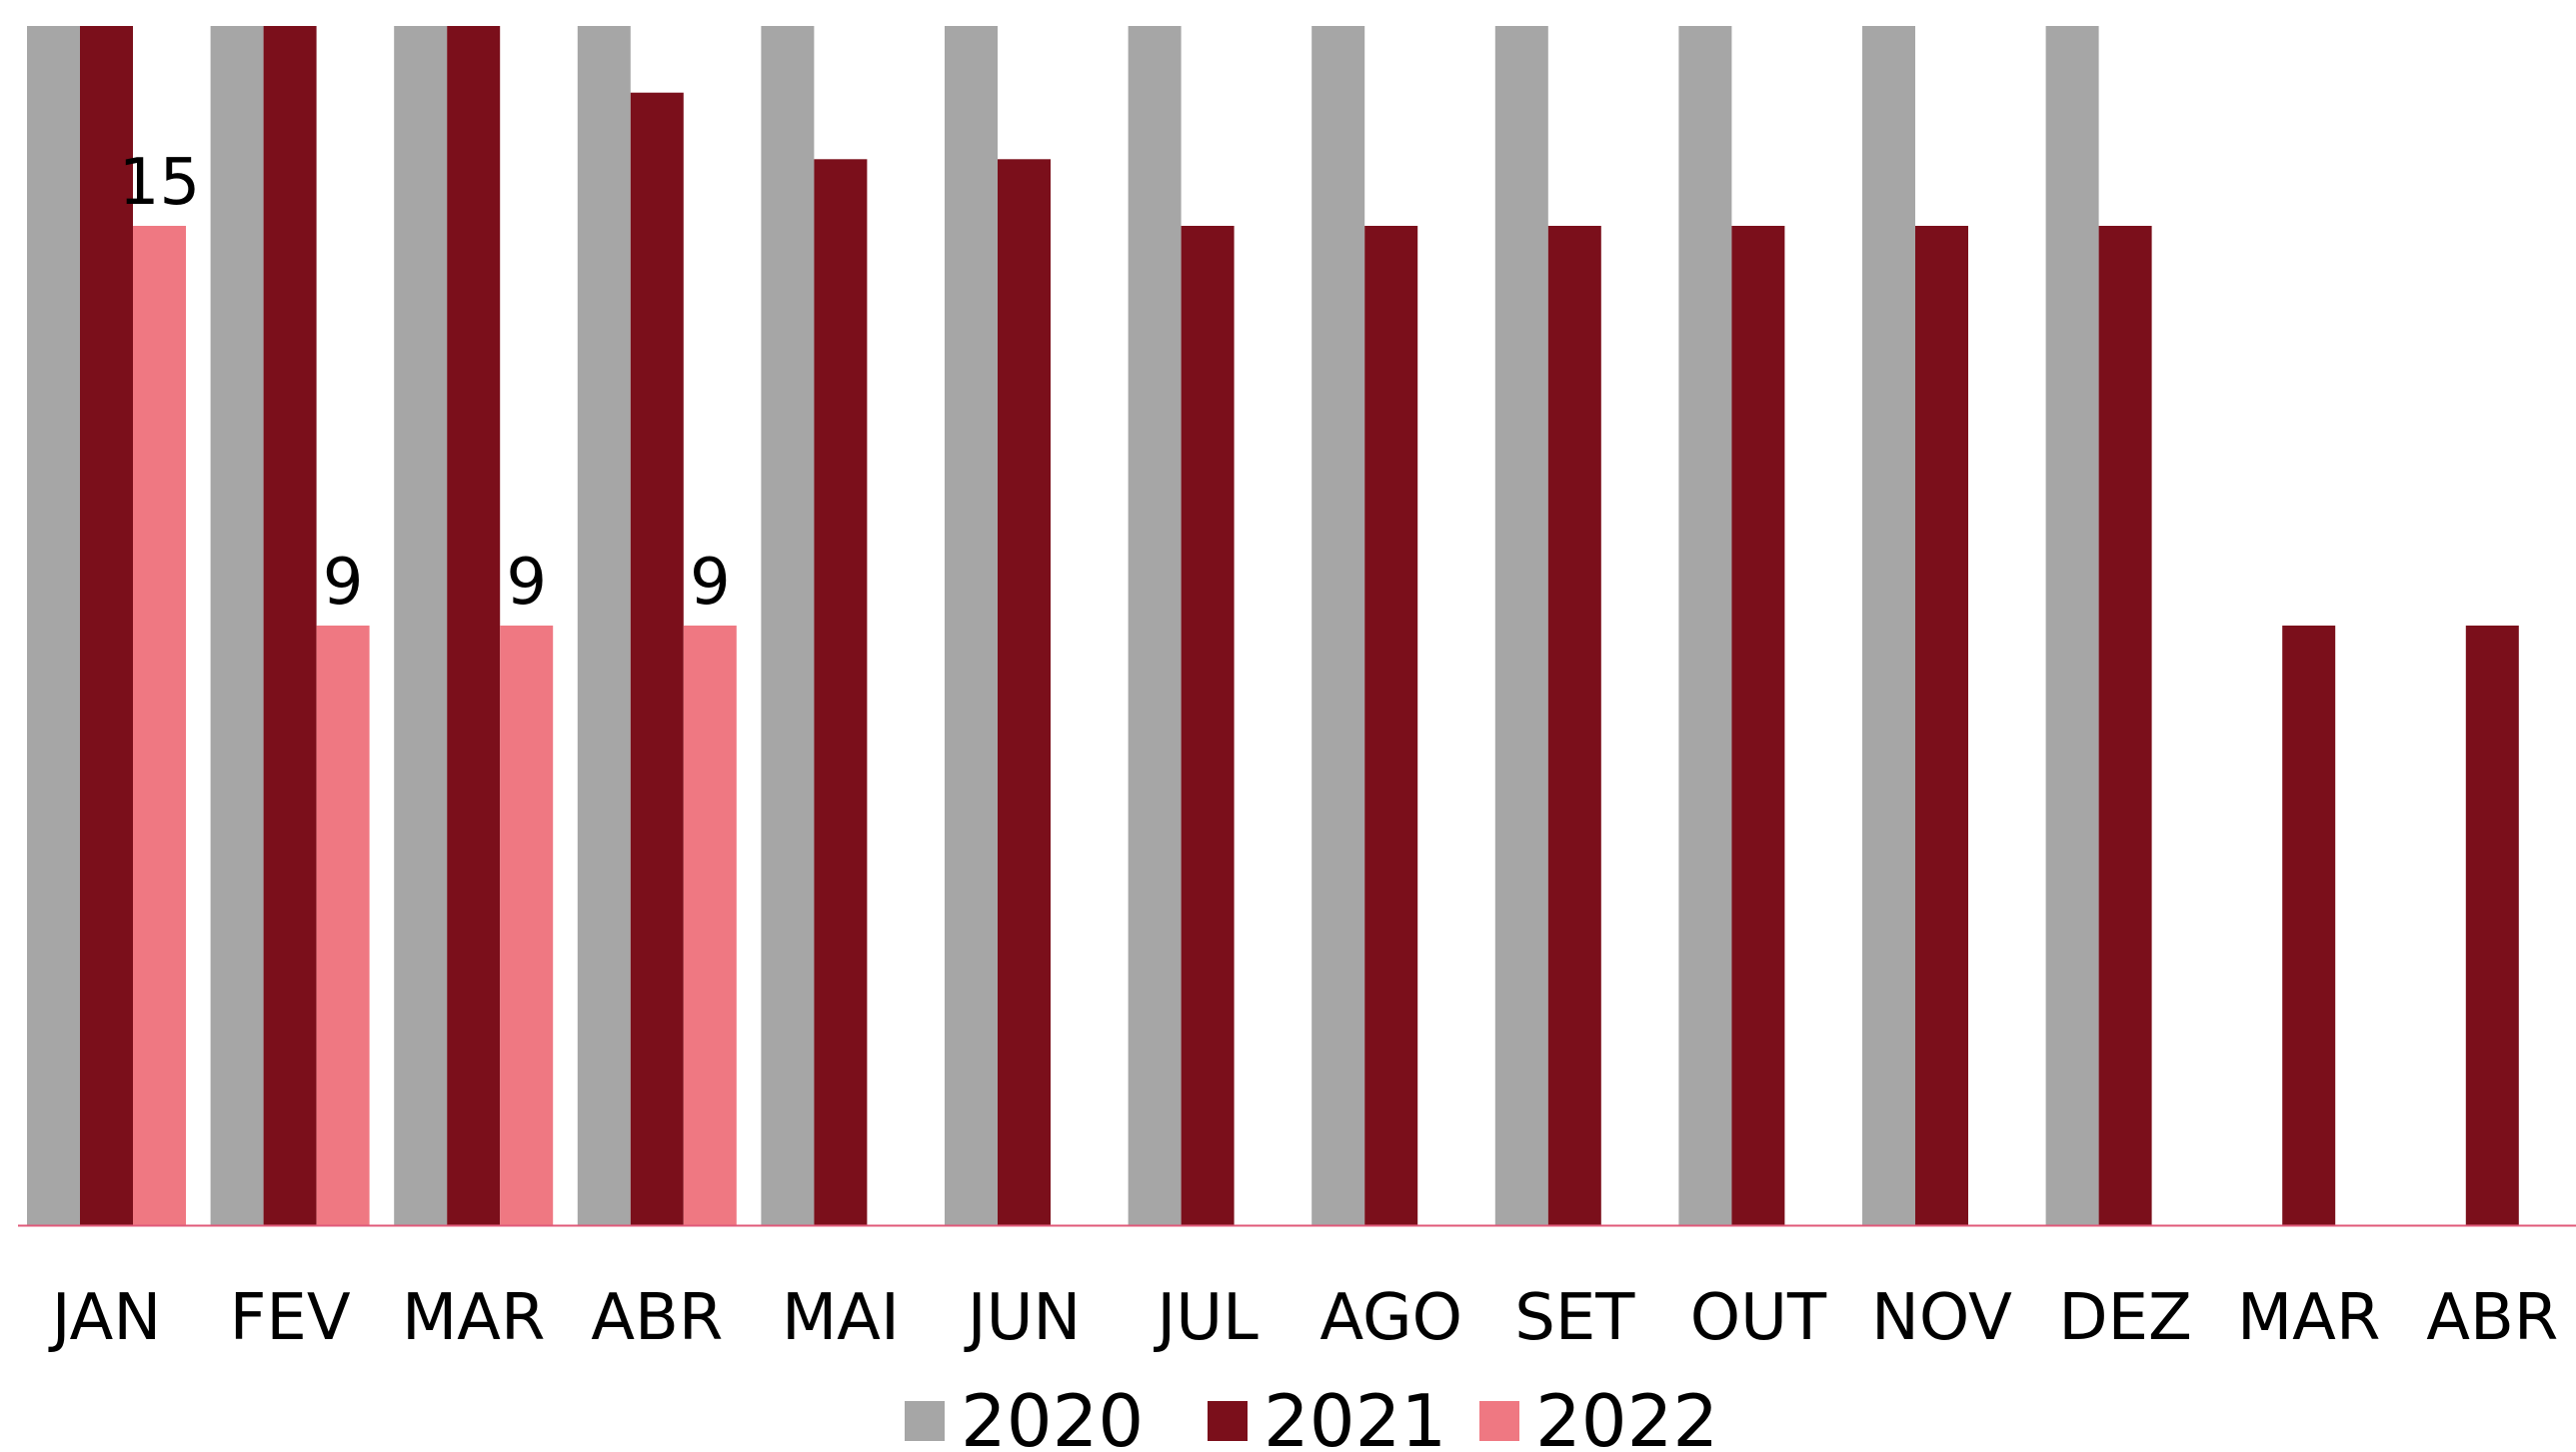 Image resolution: width=2576 pixels, height=1452 pixels. Describe the element at coordinates (1499, 1421) in the screenshot. I see `legend-swatch-2022` at that location.